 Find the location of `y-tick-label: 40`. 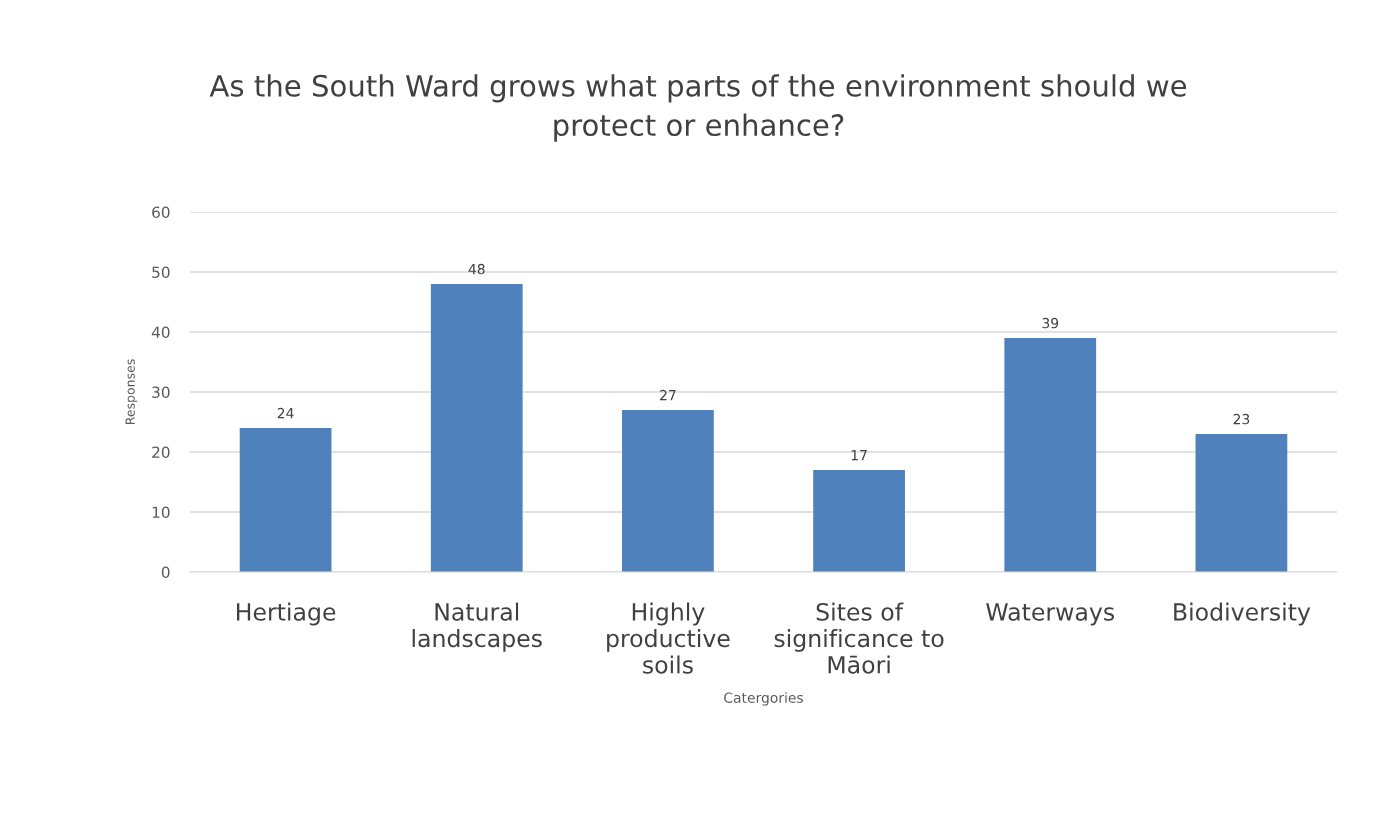

y-tick-label: 40 is located at coordinates (160, 332).